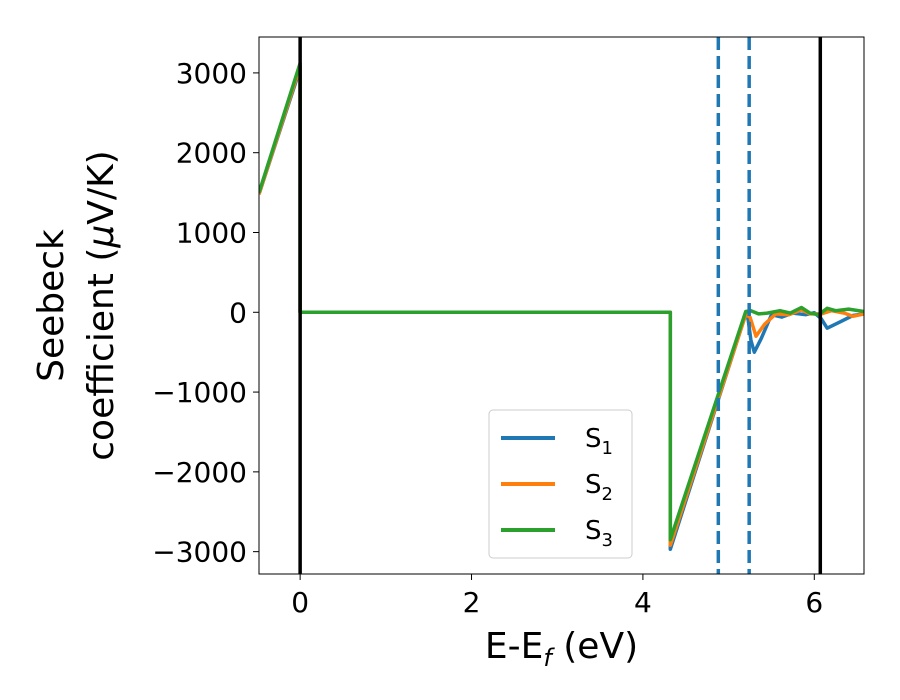 Image resolution: width=900 pixels, height=700 pixels. I want to click on x-tick-label-2: 2, so click(472, 602).